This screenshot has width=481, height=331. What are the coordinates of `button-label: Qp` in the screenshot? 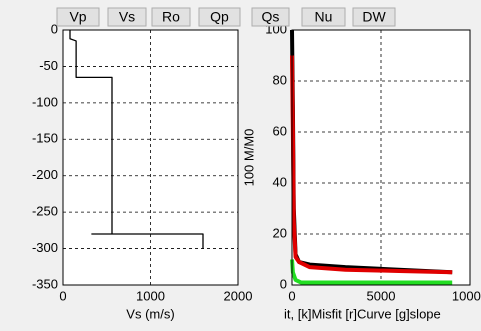 It's located at (219, 17).